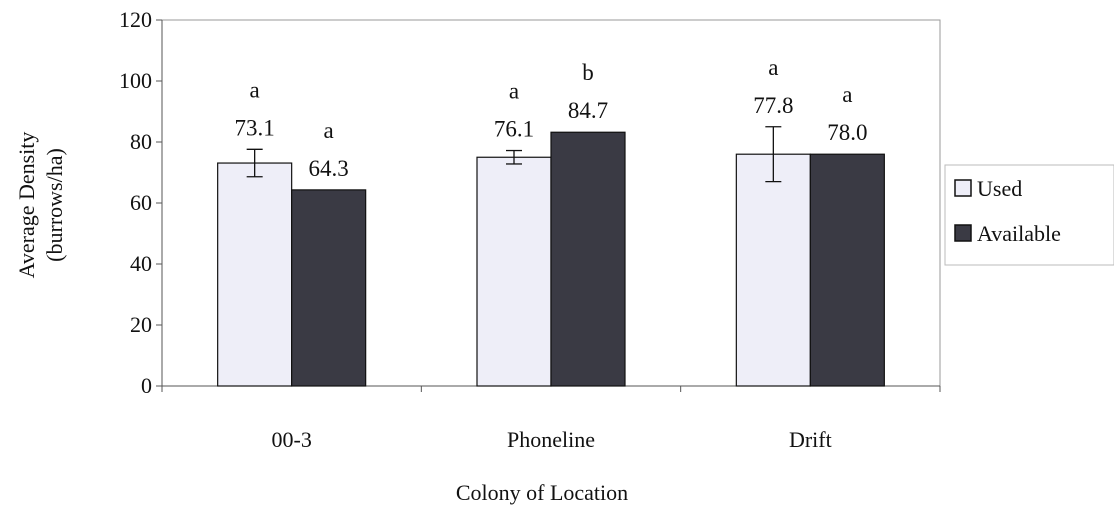  Describe the element at coordinates (773, 105) in the screenshot. I see `value-label: 77.8` at that location.